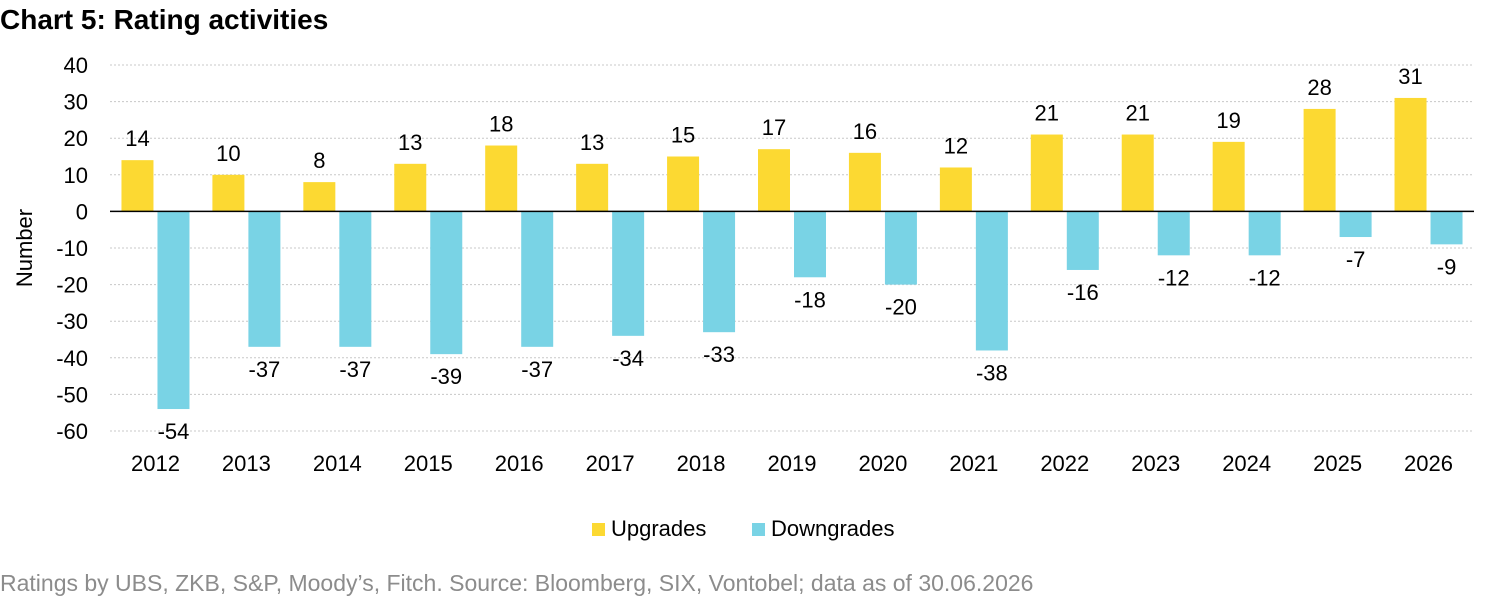  I want to click on data-label-downgrades-2024: -12, so click(1265, 277).